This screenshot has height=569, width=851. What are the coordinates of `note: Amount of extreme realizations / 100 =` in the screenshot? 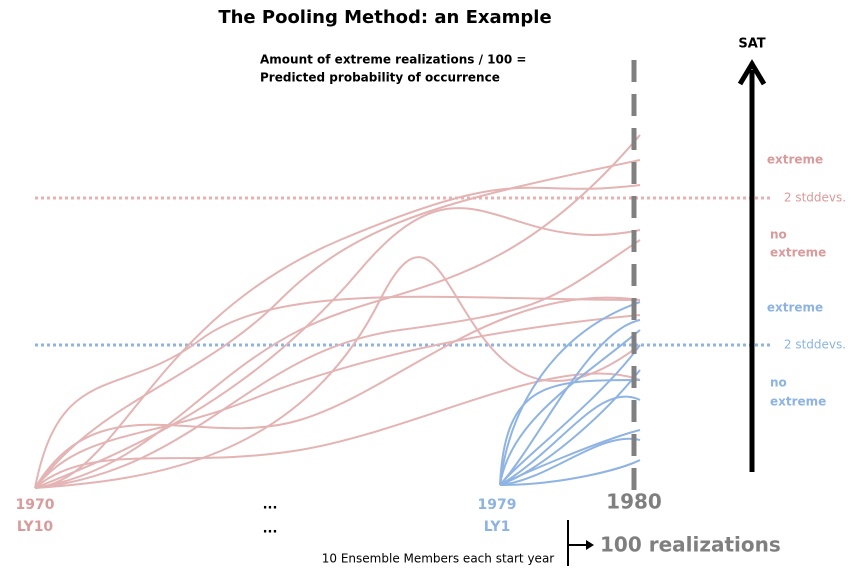 It's located at (393, 60).